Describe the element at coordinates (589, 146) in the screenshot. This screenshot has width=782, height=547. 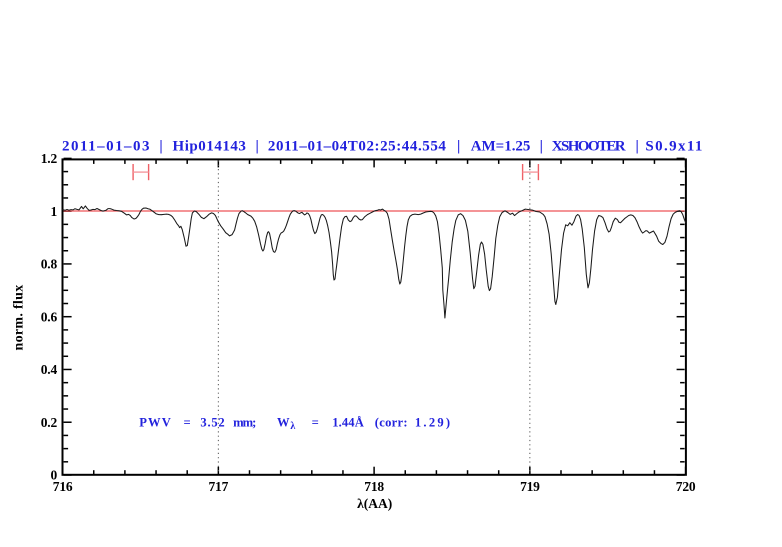
I see `svg-text: XSHOOTER` at that location.